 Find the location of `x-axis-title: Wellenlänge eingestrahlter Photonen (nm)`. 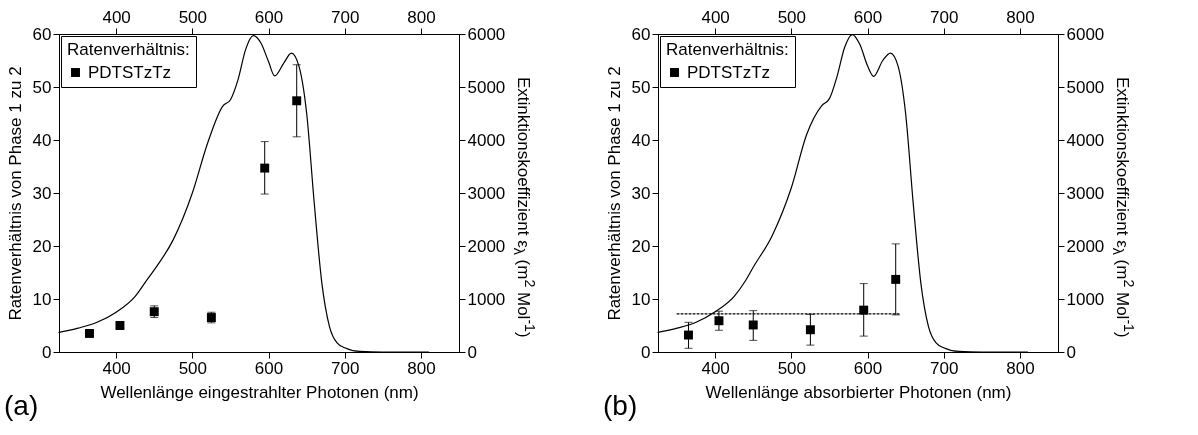

x-axis-title: Wellenlänge eingestrahlter Photonen (nm) is located at coordinates (259, 392).